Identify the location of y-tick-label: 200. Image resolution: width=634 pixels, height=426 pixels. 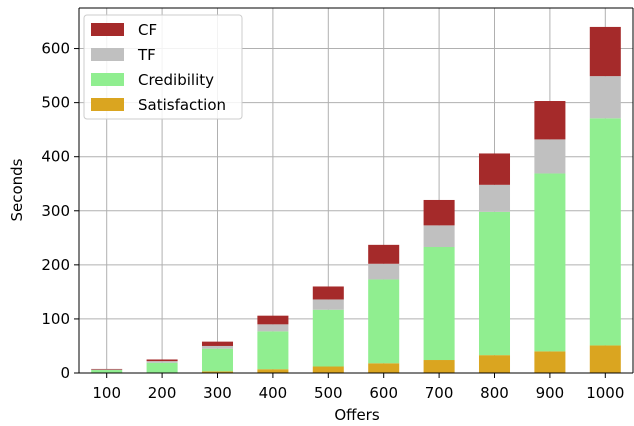
(55, 265).